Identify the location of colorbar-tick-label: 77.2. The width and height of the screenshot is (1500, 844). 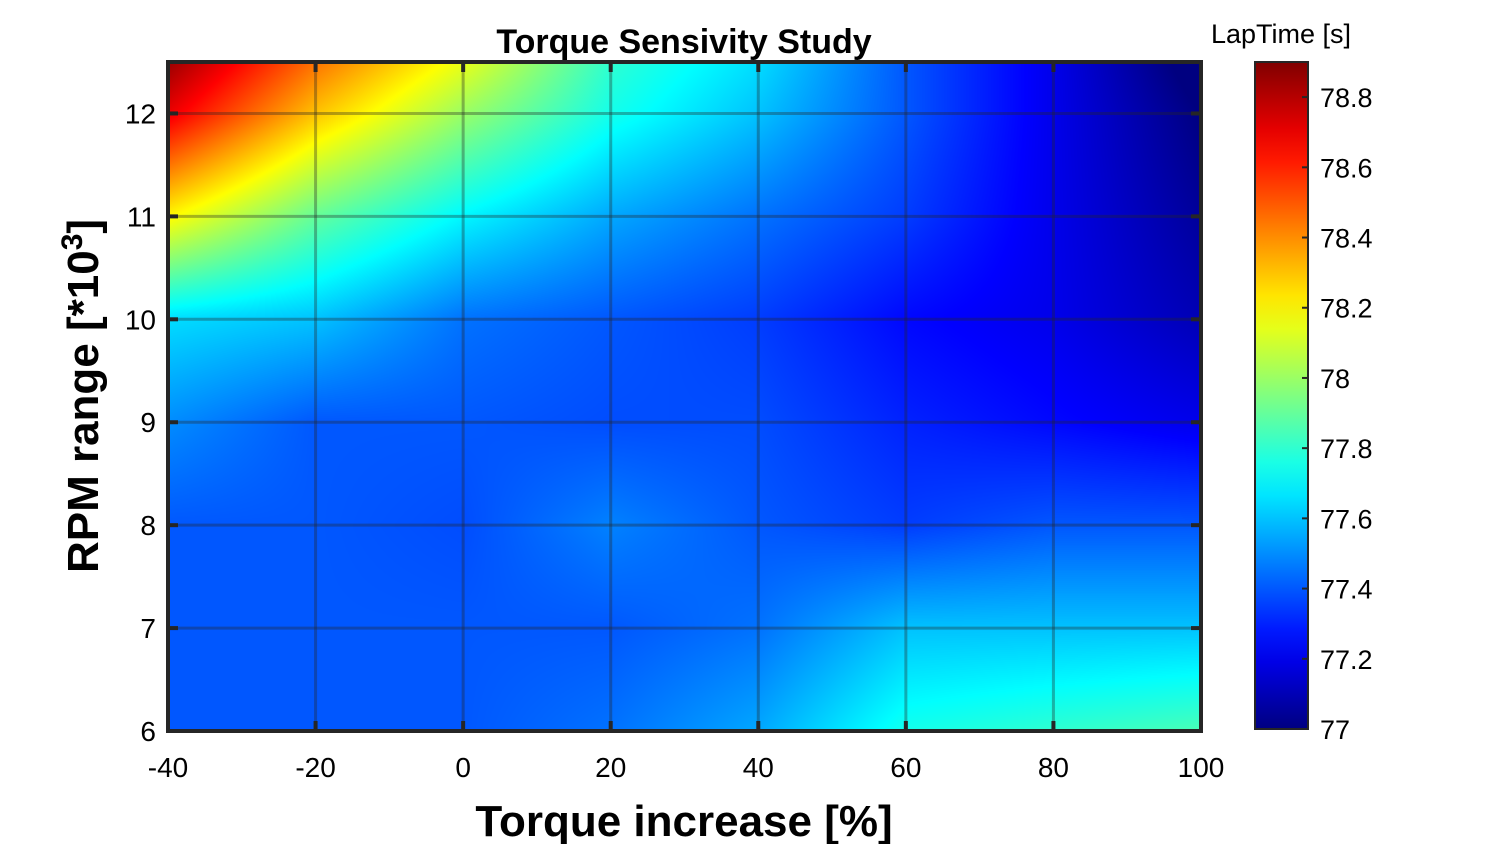
(1346, 660).